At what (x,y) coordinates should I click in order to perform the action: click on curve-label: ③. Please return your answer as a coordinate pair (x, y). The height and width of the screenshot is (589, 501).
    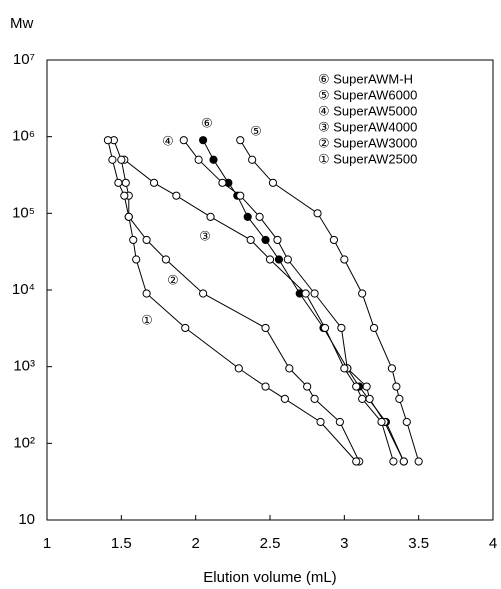
    Looking at the image, I should click on (205, 235).